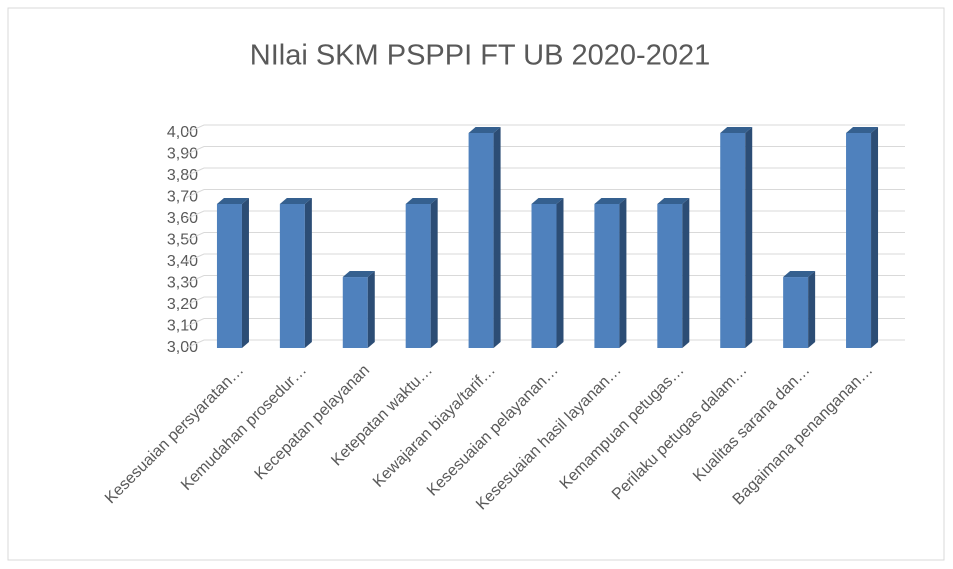 The height and width of the screenshot is (569, 953). What do you see at coordinates (182, 261) in the screenshot?
I see `y-tick-label: 3,40` at bounding box center [182, 261].